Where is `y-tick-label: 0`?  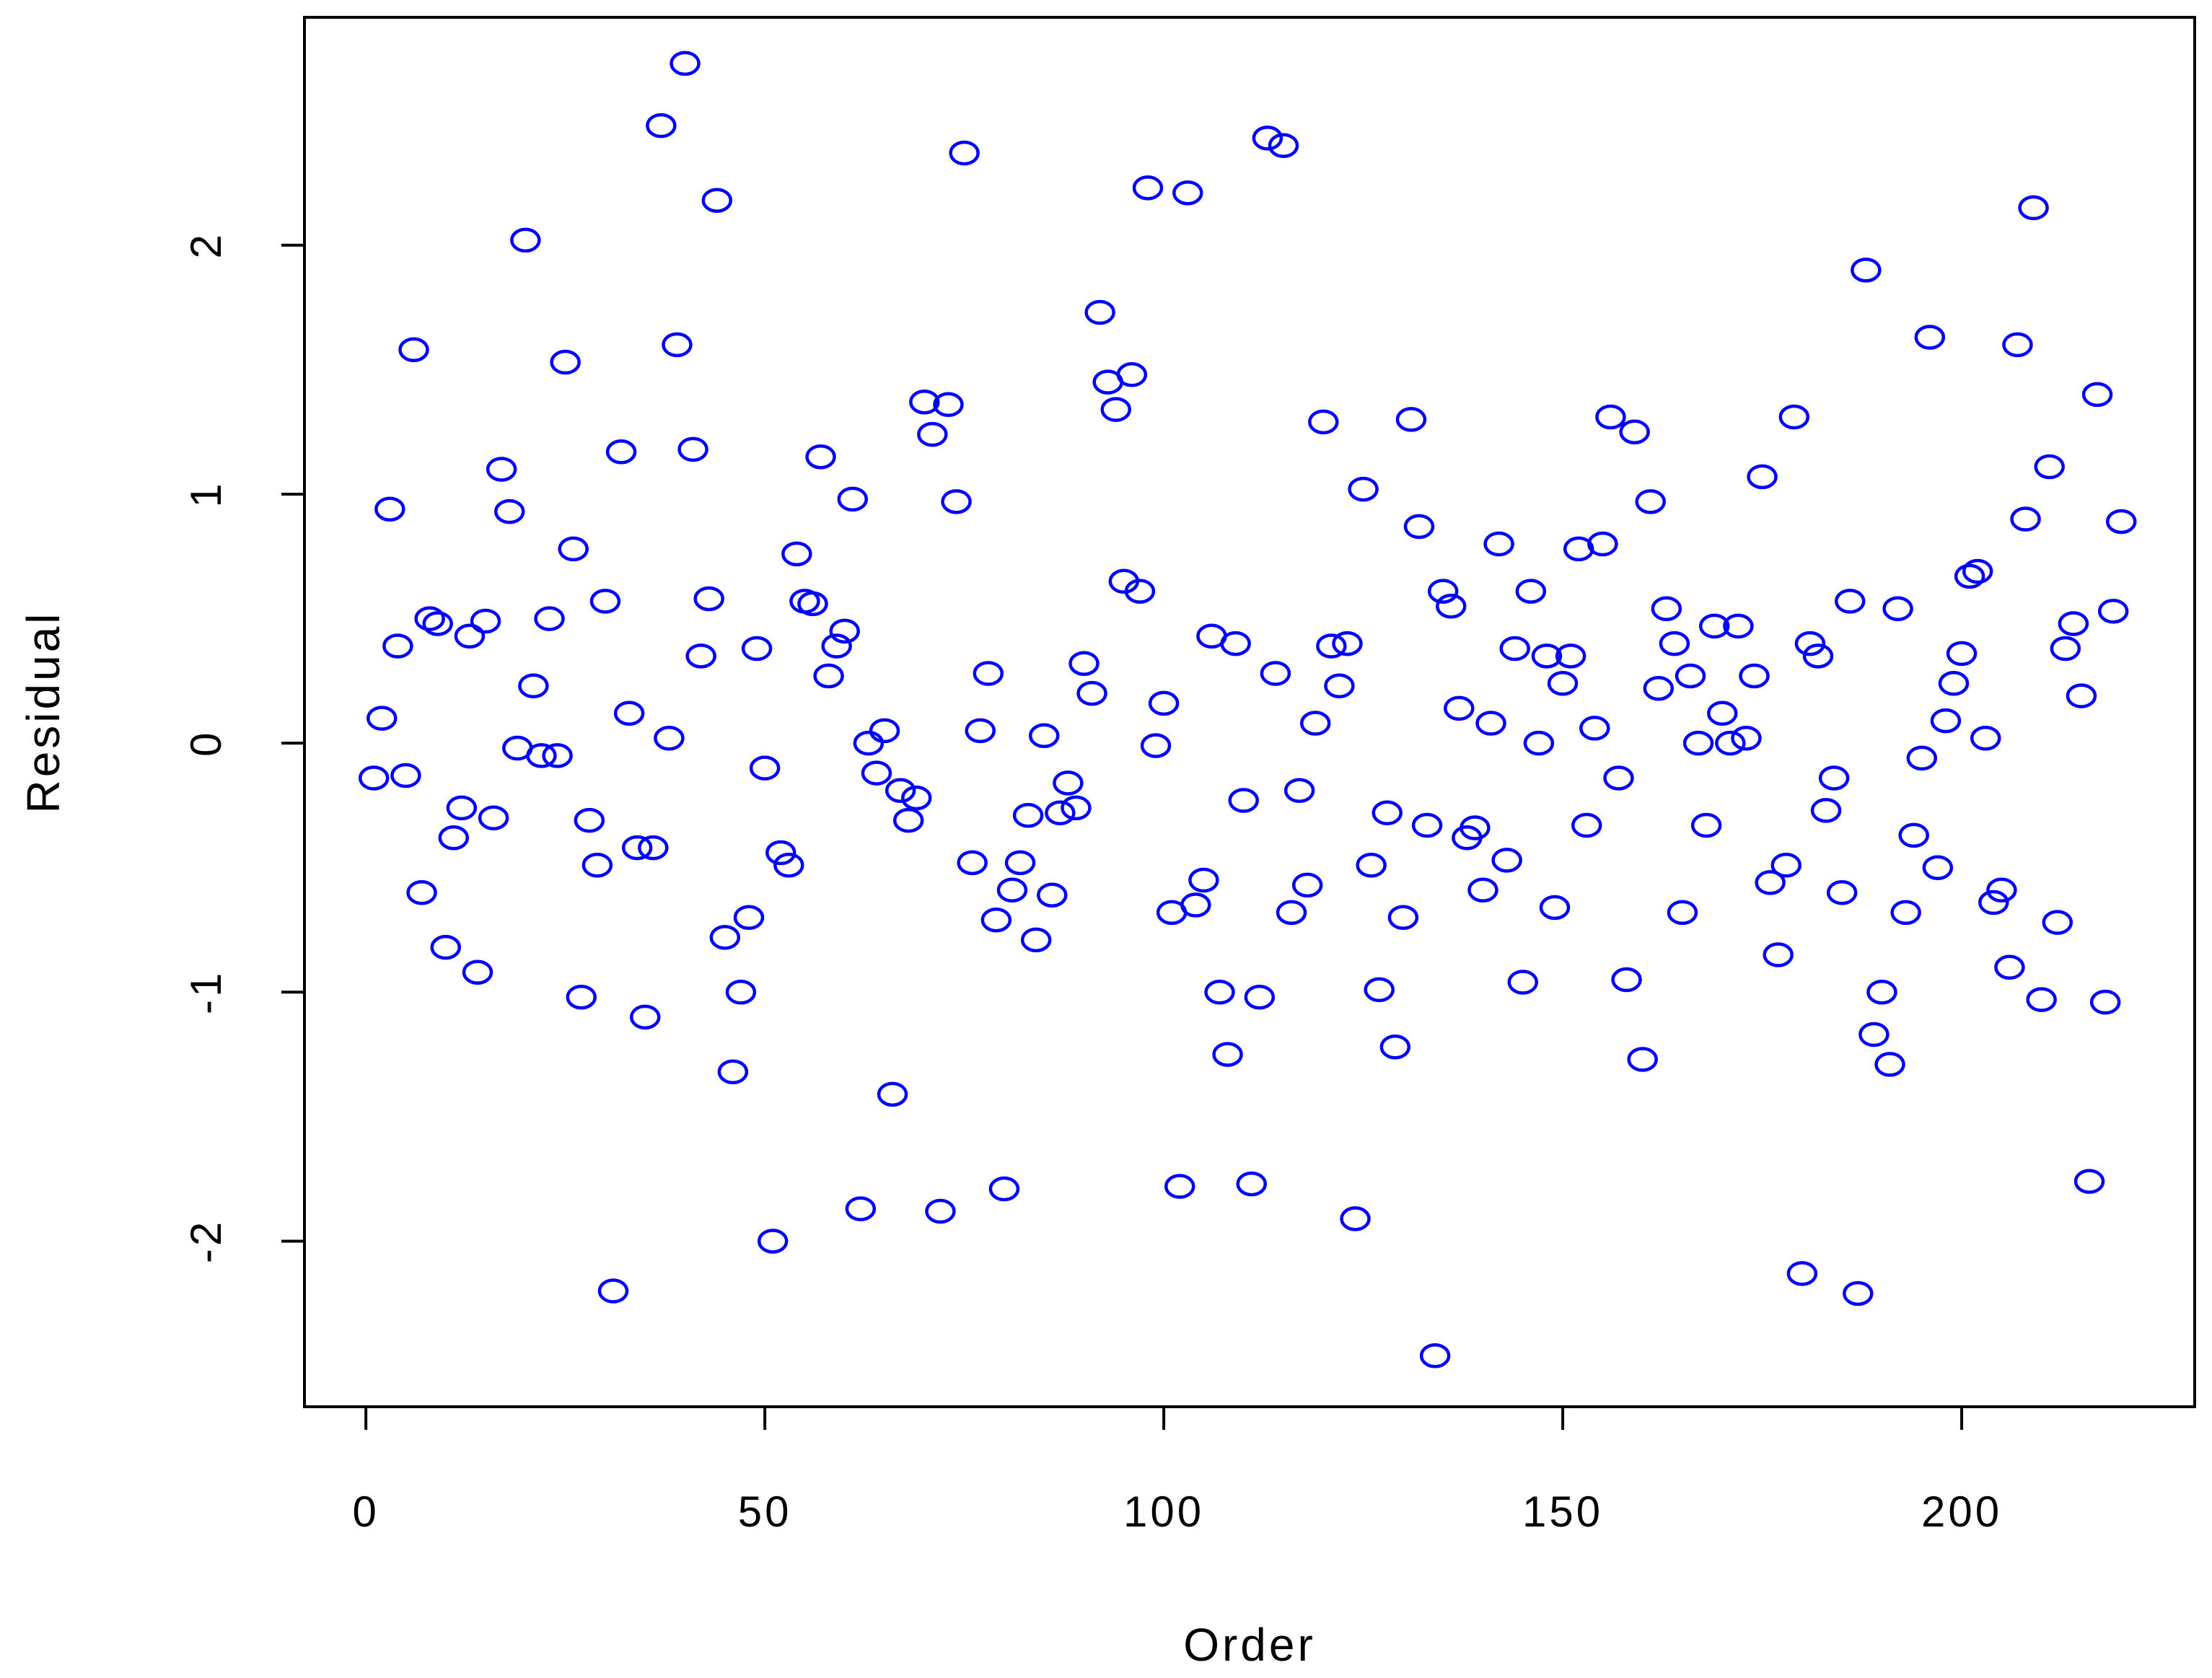
y-tick-label: 0 is located at coordinates (206, 742).